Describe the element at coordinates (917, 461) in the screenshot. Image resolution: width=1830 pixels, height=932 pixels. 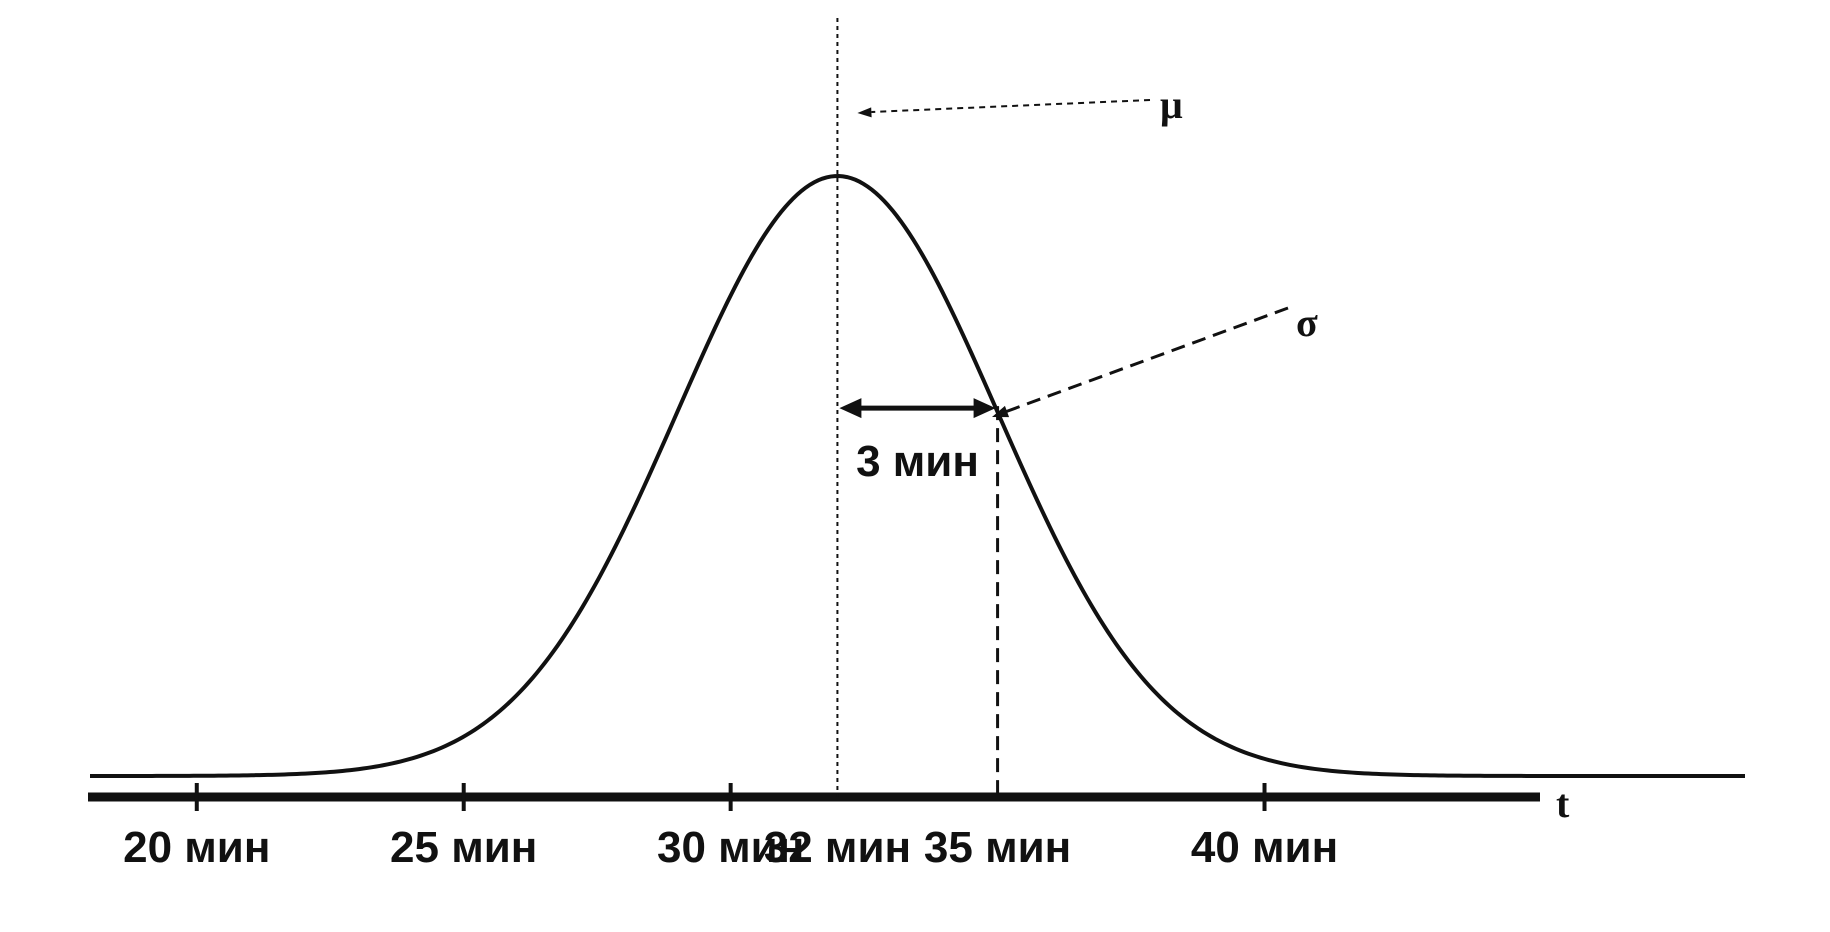
I see `sigma-span-label: 3 мин` at that location.